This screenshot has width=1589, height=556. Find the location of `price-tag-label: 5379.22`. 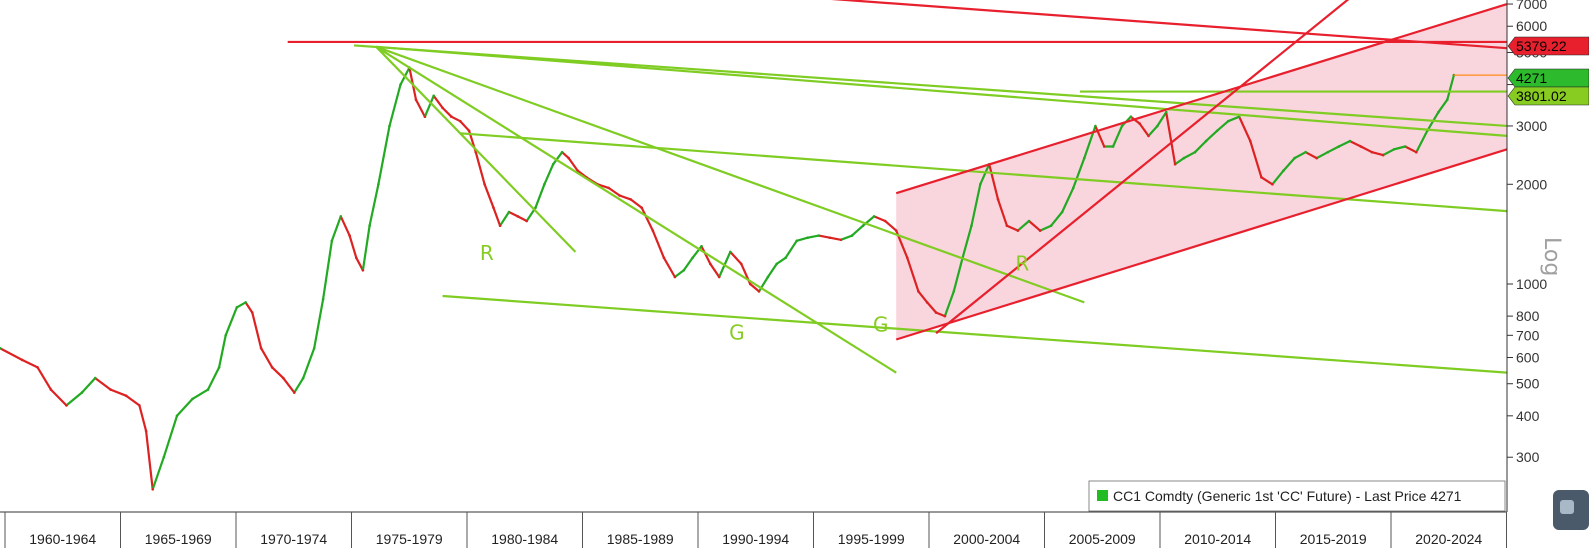

price-tag-label: 5379.22 is located at coordinates (1541, 46).